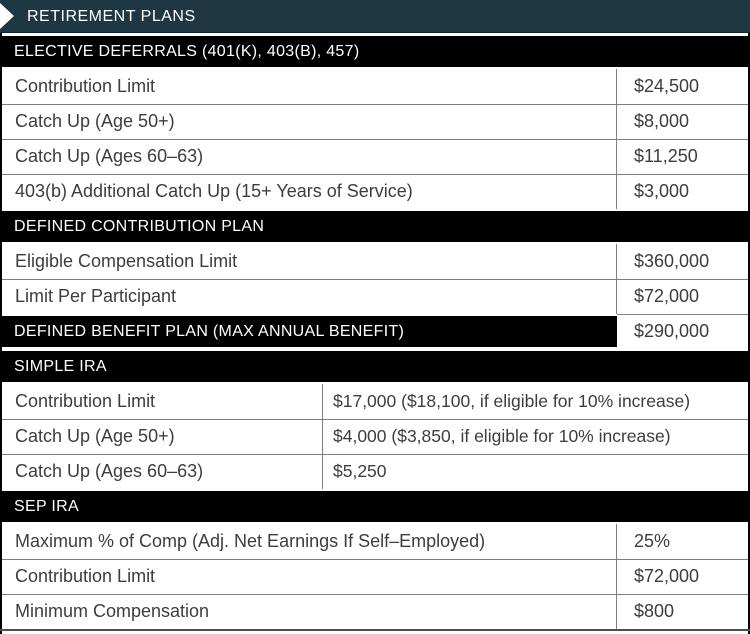 This screenshot has height=634, width=750. What do you see at coordinates (375, 630) in the screenshot?
I see `table-bottom-border` at bounding box center [375, 630].